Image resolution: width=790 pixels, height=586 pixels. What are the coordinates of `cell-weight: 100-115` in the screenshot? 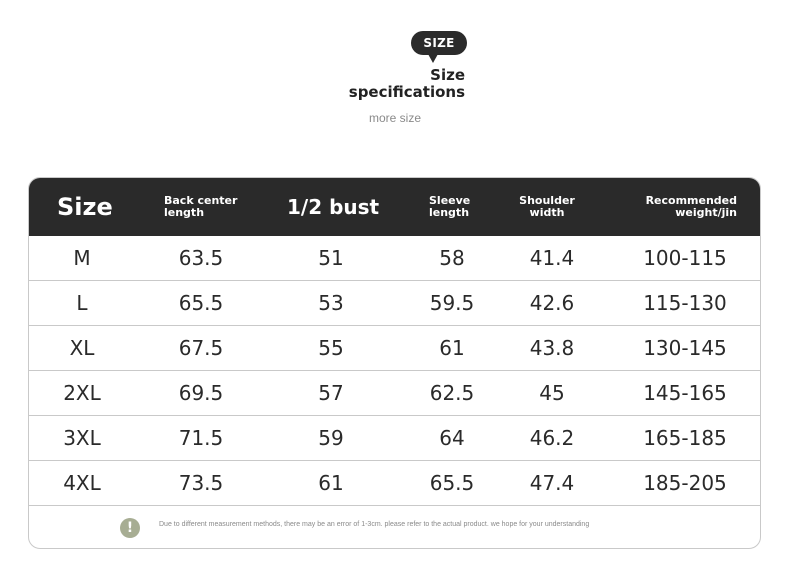 It's located at (685, 258).